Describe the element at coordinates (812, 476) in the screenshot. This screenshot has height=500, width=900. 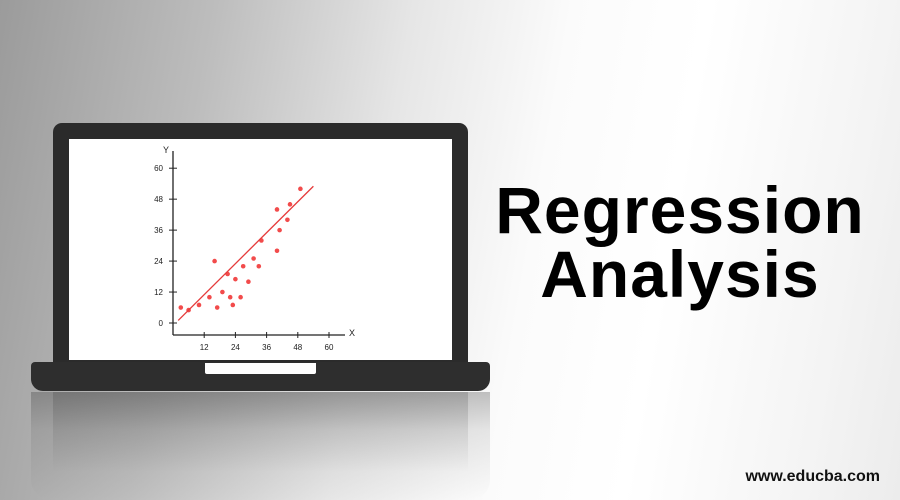
I see `website-url: www.educba.com` at that location.